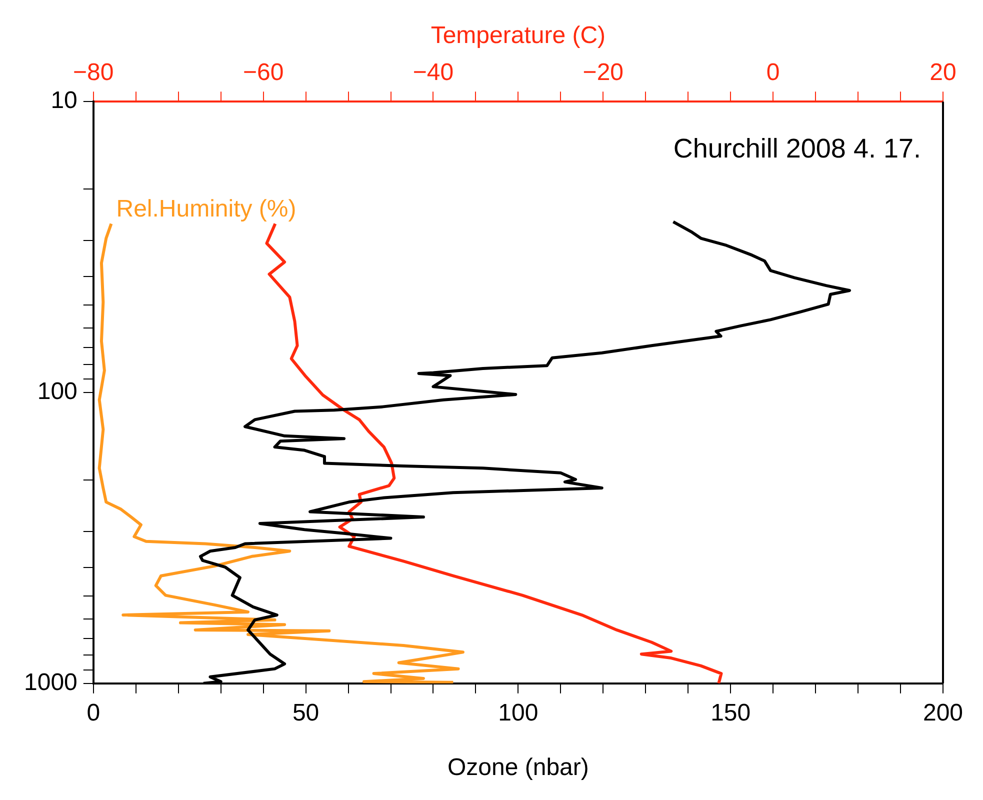 This screenshot has height=800, width=983. I want to click on y-tick-label: 100, so click(57, 392).